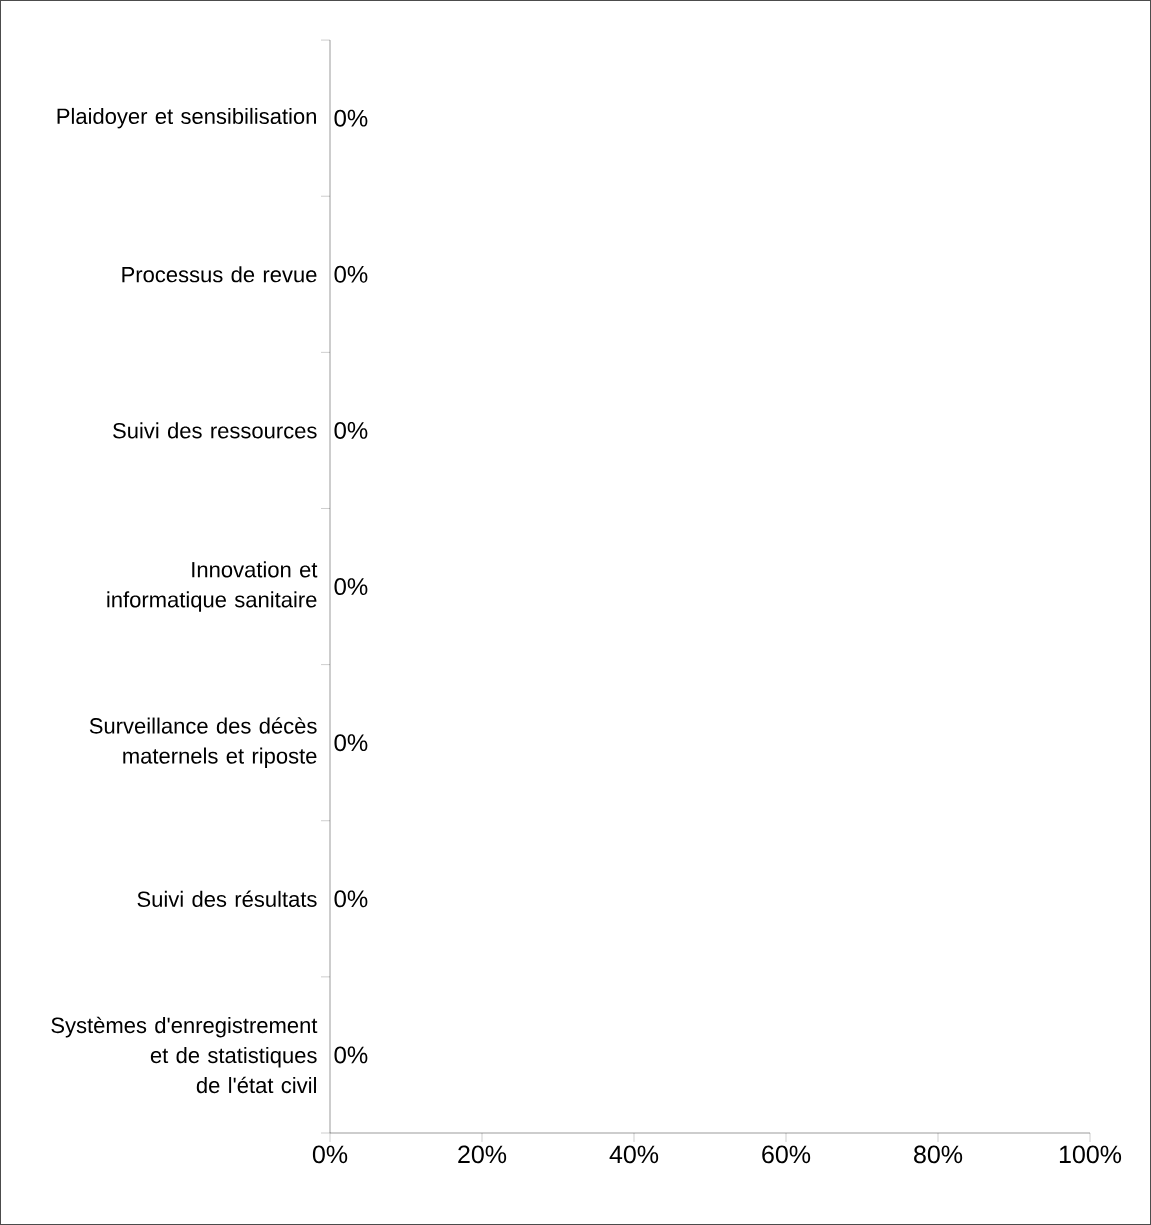 Image resolution: width=1151 pixels, height=1225 pixels. What do you see at coordinates (634, 1154) in the screenshot?
I see `x-tick-label: 40%` at bounding box center [634, 1154].